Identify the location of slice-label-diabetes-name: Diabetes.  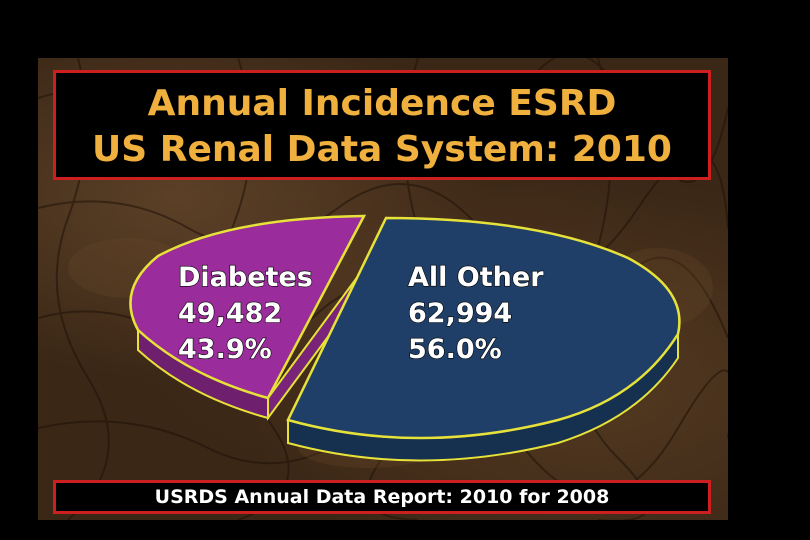
(245, 277).